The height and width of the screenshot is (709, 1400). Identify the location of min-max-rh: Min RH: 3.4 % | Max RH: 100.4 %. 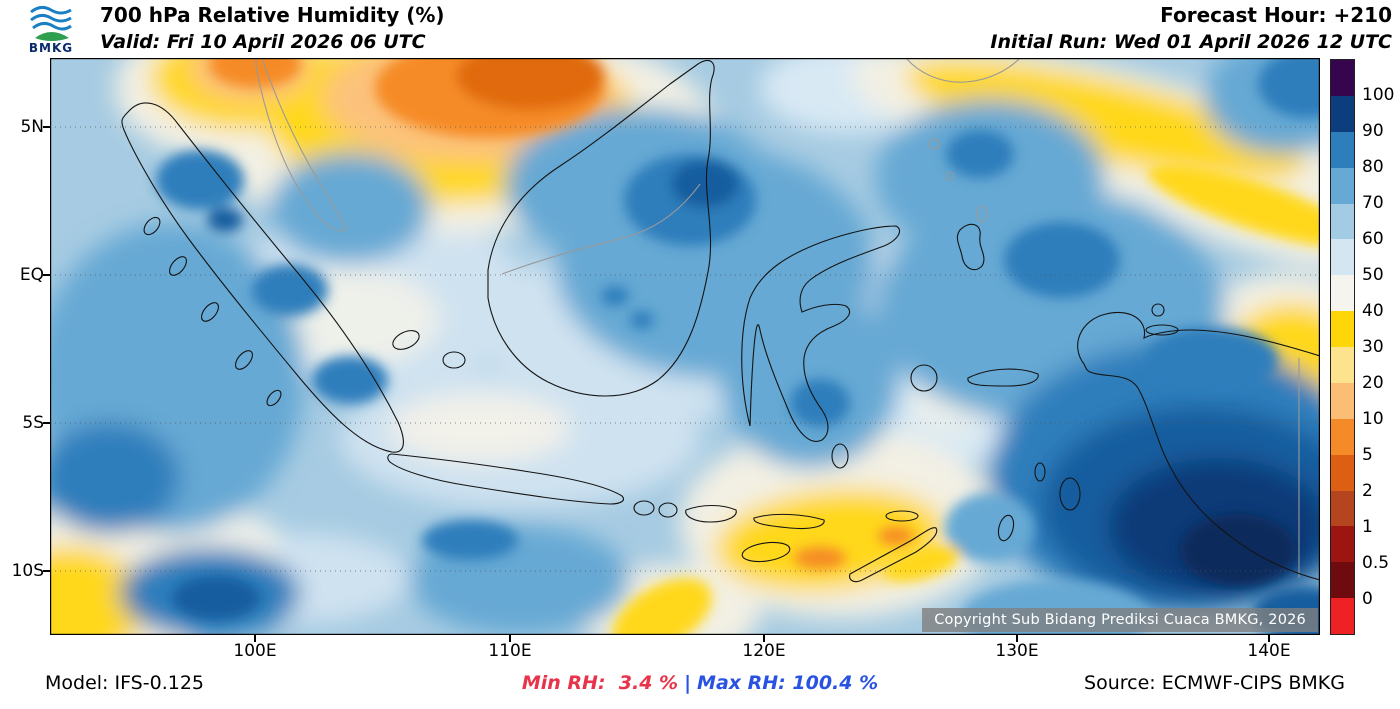
(700, 683).